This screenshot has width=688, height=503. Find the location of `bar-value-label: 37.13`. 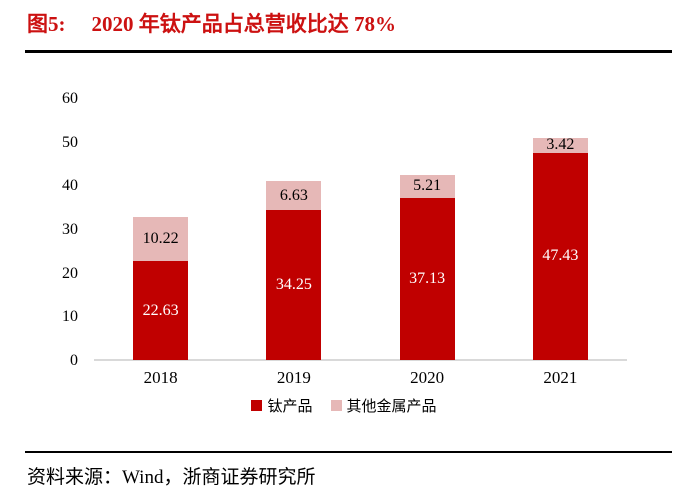

bar-value-label: 37.13 is located at coordinates (427, 278).